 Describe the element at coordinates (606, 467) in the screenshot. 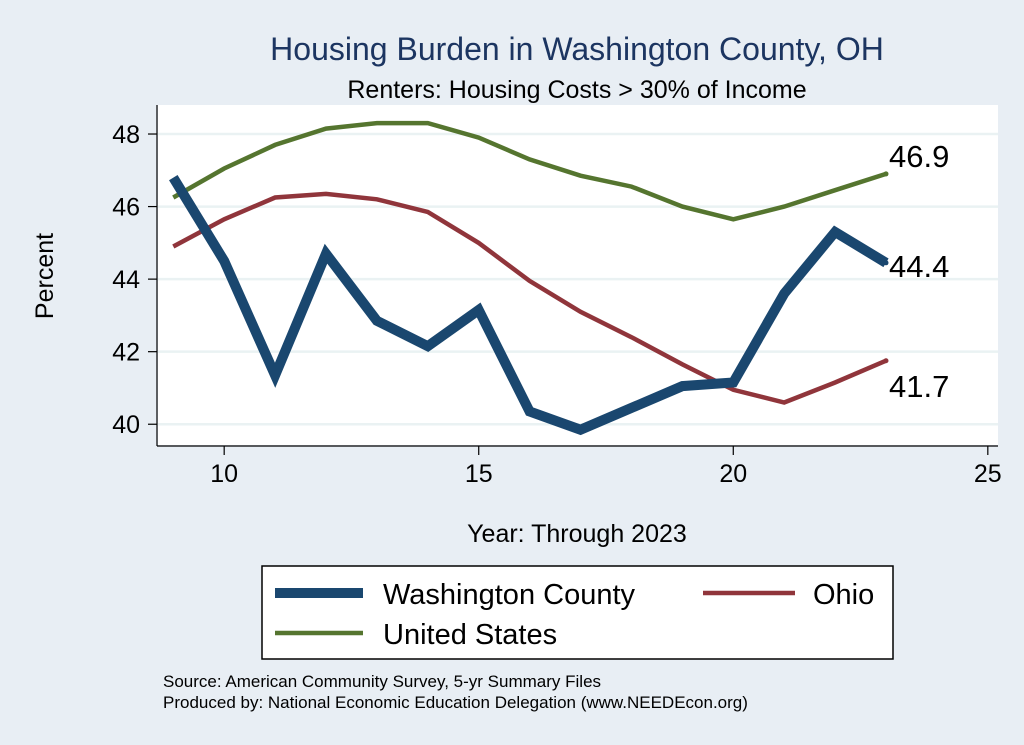

I see `x-axis-ticks: 10 15 20 25` at that location.